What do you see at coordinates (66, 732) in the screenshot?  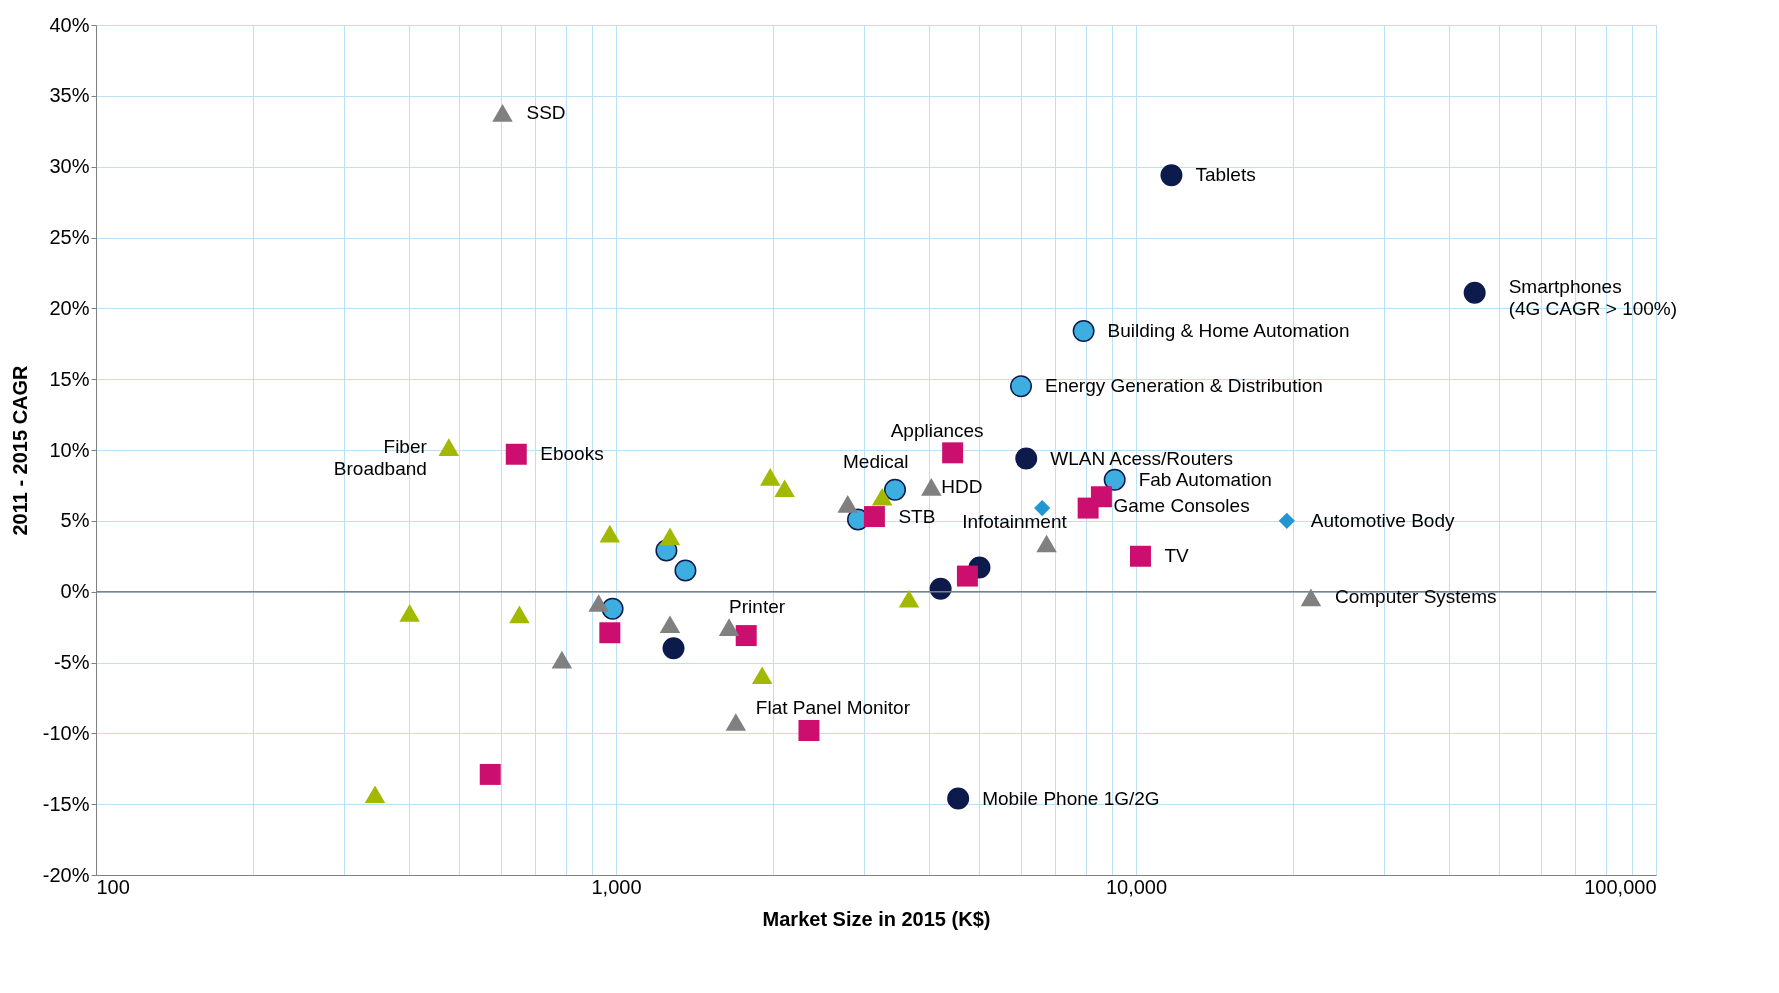 I see `y-tick-label: -10%` at bounding box center [66, 732].